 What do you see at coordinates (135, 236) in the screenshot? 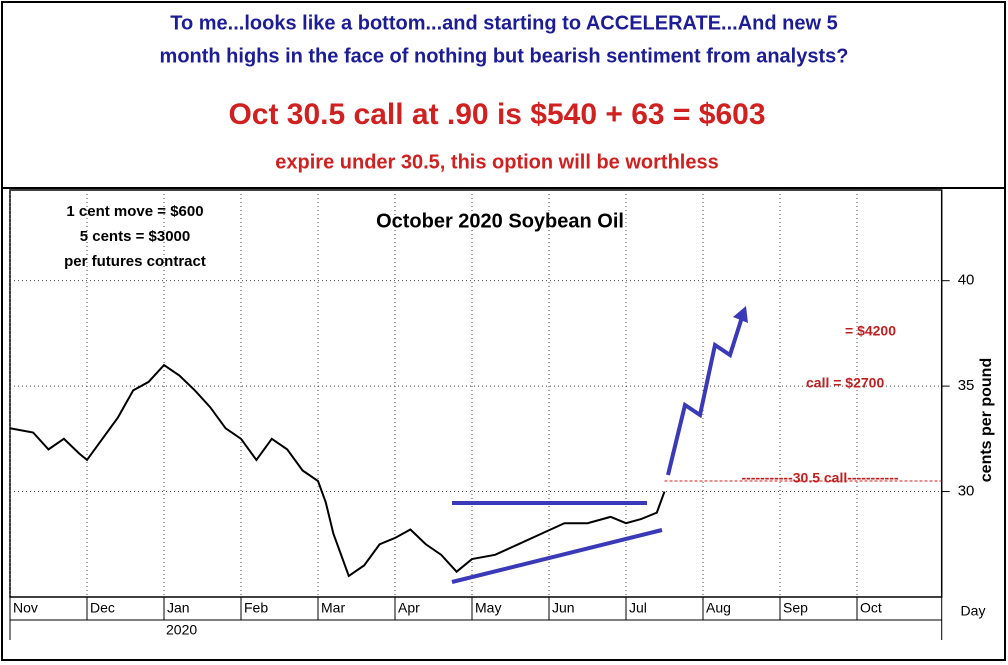
I see `note: 5 cents = $3000` at bounding box center [135, 236].